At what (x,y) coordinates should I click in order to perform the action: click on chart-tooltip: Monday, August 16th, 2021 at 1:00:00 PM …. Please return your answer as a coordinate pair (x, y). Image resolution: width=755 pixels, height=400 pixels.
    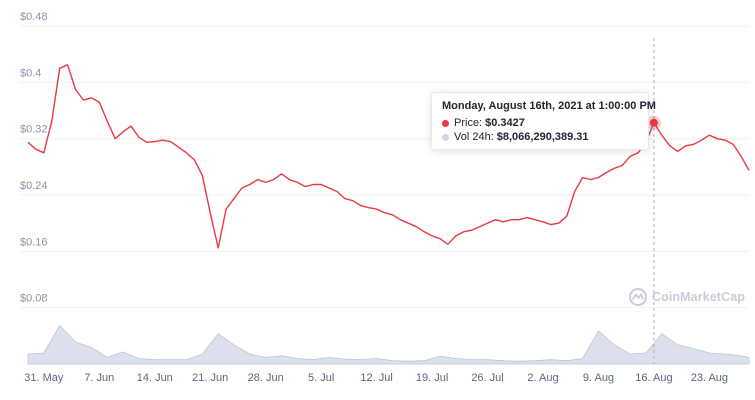
    Looking at the image, I should click on (543, 121).